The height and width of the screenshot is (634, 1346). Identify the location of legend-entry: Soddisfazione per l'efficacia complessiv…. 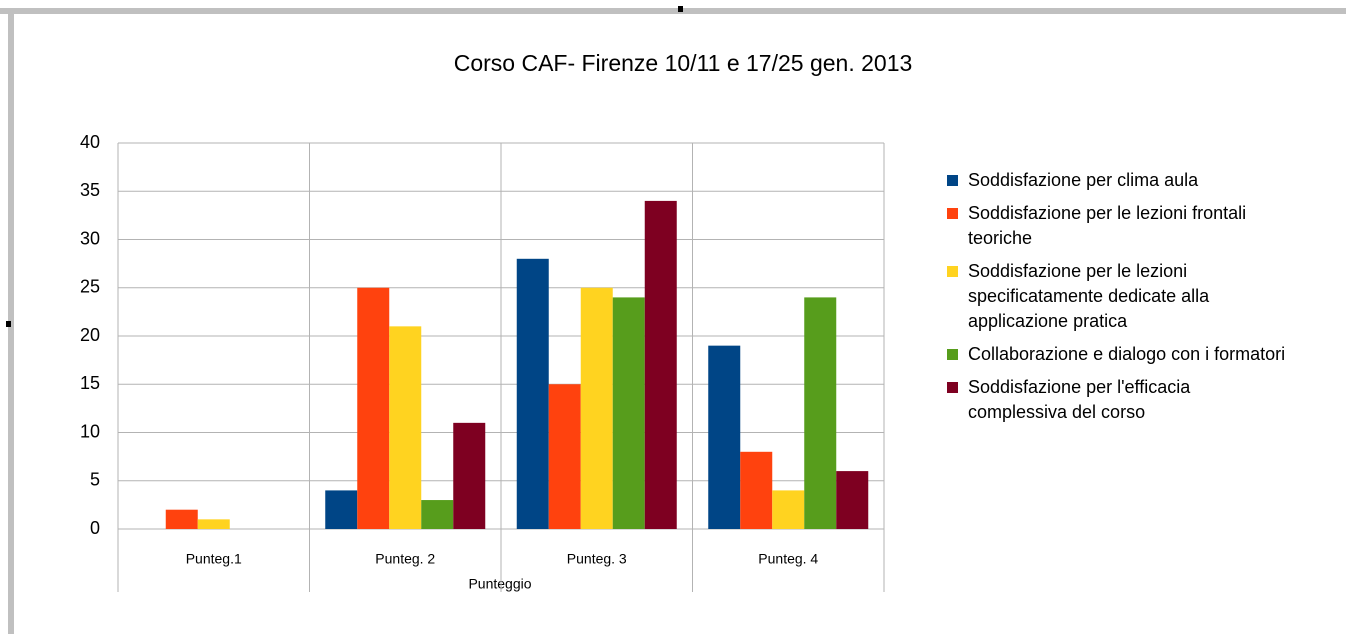
(1116, 400).